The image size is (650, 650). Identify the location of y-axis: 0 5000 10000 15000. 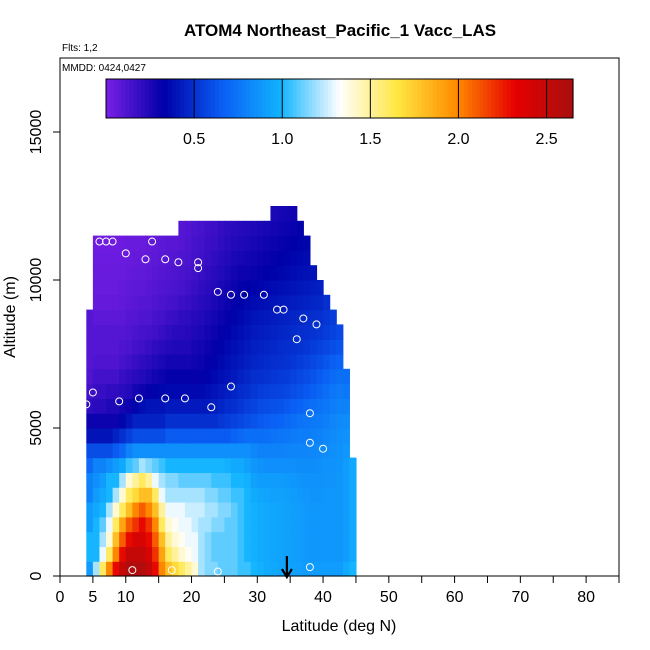
(44, 345).